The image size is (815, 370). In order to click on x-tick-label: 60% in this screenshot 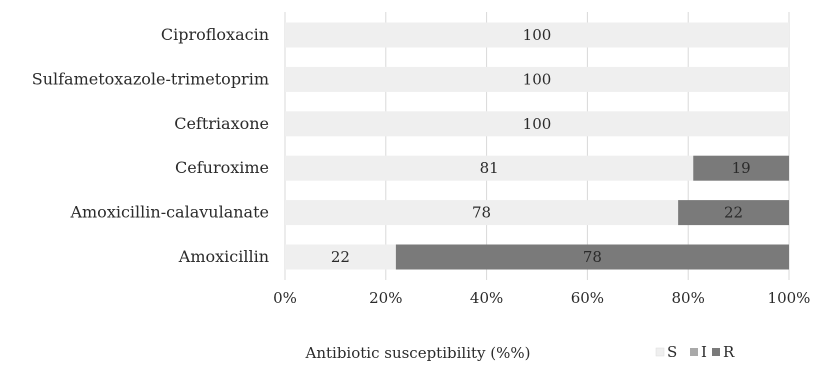, I will do `click(587, 298)`.